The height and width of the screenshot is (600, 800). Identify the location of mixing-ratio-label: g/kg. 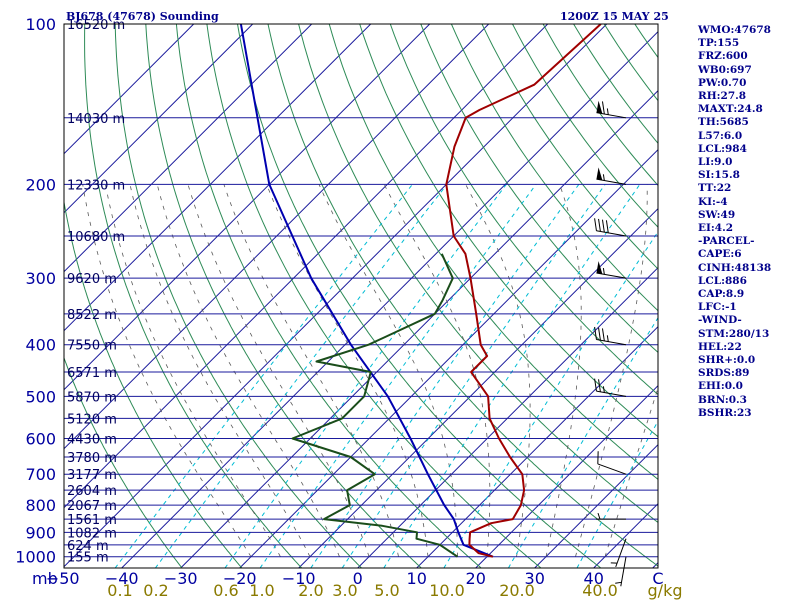
(665, 590).